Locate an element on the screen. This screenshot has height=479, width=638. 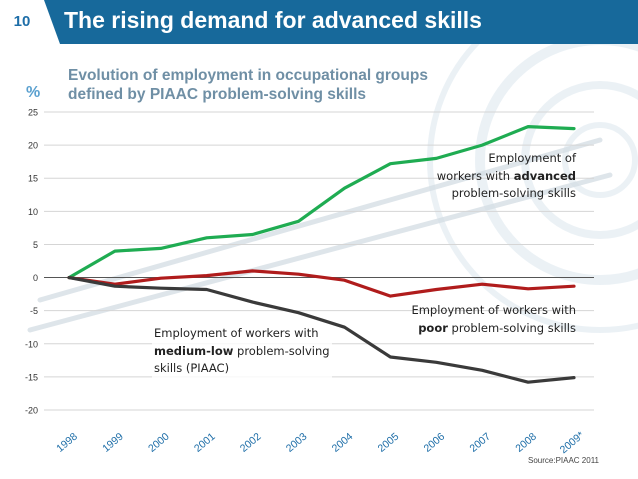
y-tick-label: -5 is located at coordinates (34, 311).